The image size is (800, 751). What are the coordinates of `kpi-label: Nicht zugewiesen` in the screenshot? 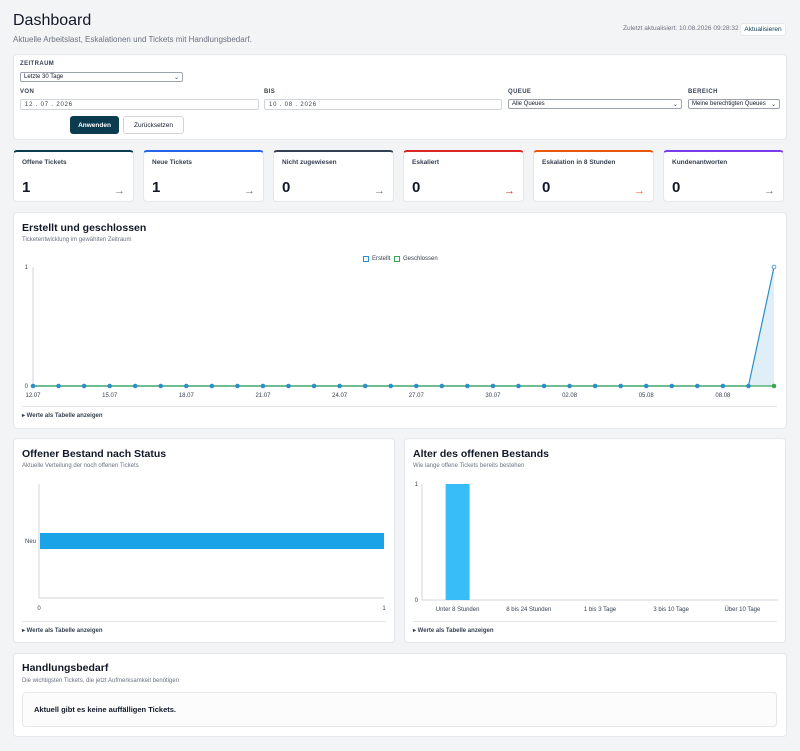 It's located at (309, 162).